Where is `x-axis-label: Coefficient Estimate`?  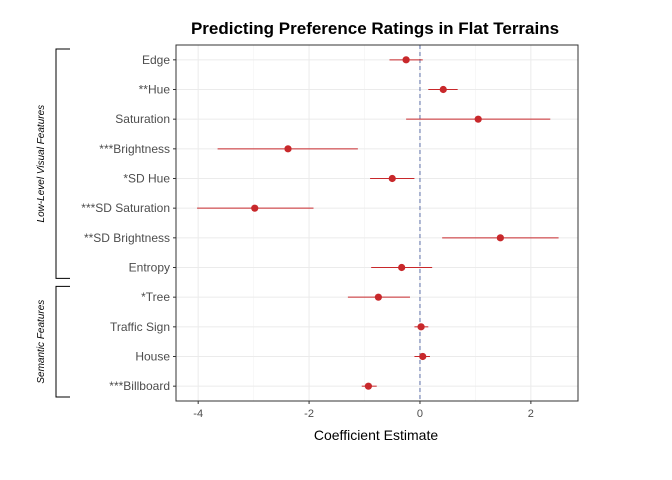 x-axis-label: Coefficient Estimate is located at coordinates (376, 435).